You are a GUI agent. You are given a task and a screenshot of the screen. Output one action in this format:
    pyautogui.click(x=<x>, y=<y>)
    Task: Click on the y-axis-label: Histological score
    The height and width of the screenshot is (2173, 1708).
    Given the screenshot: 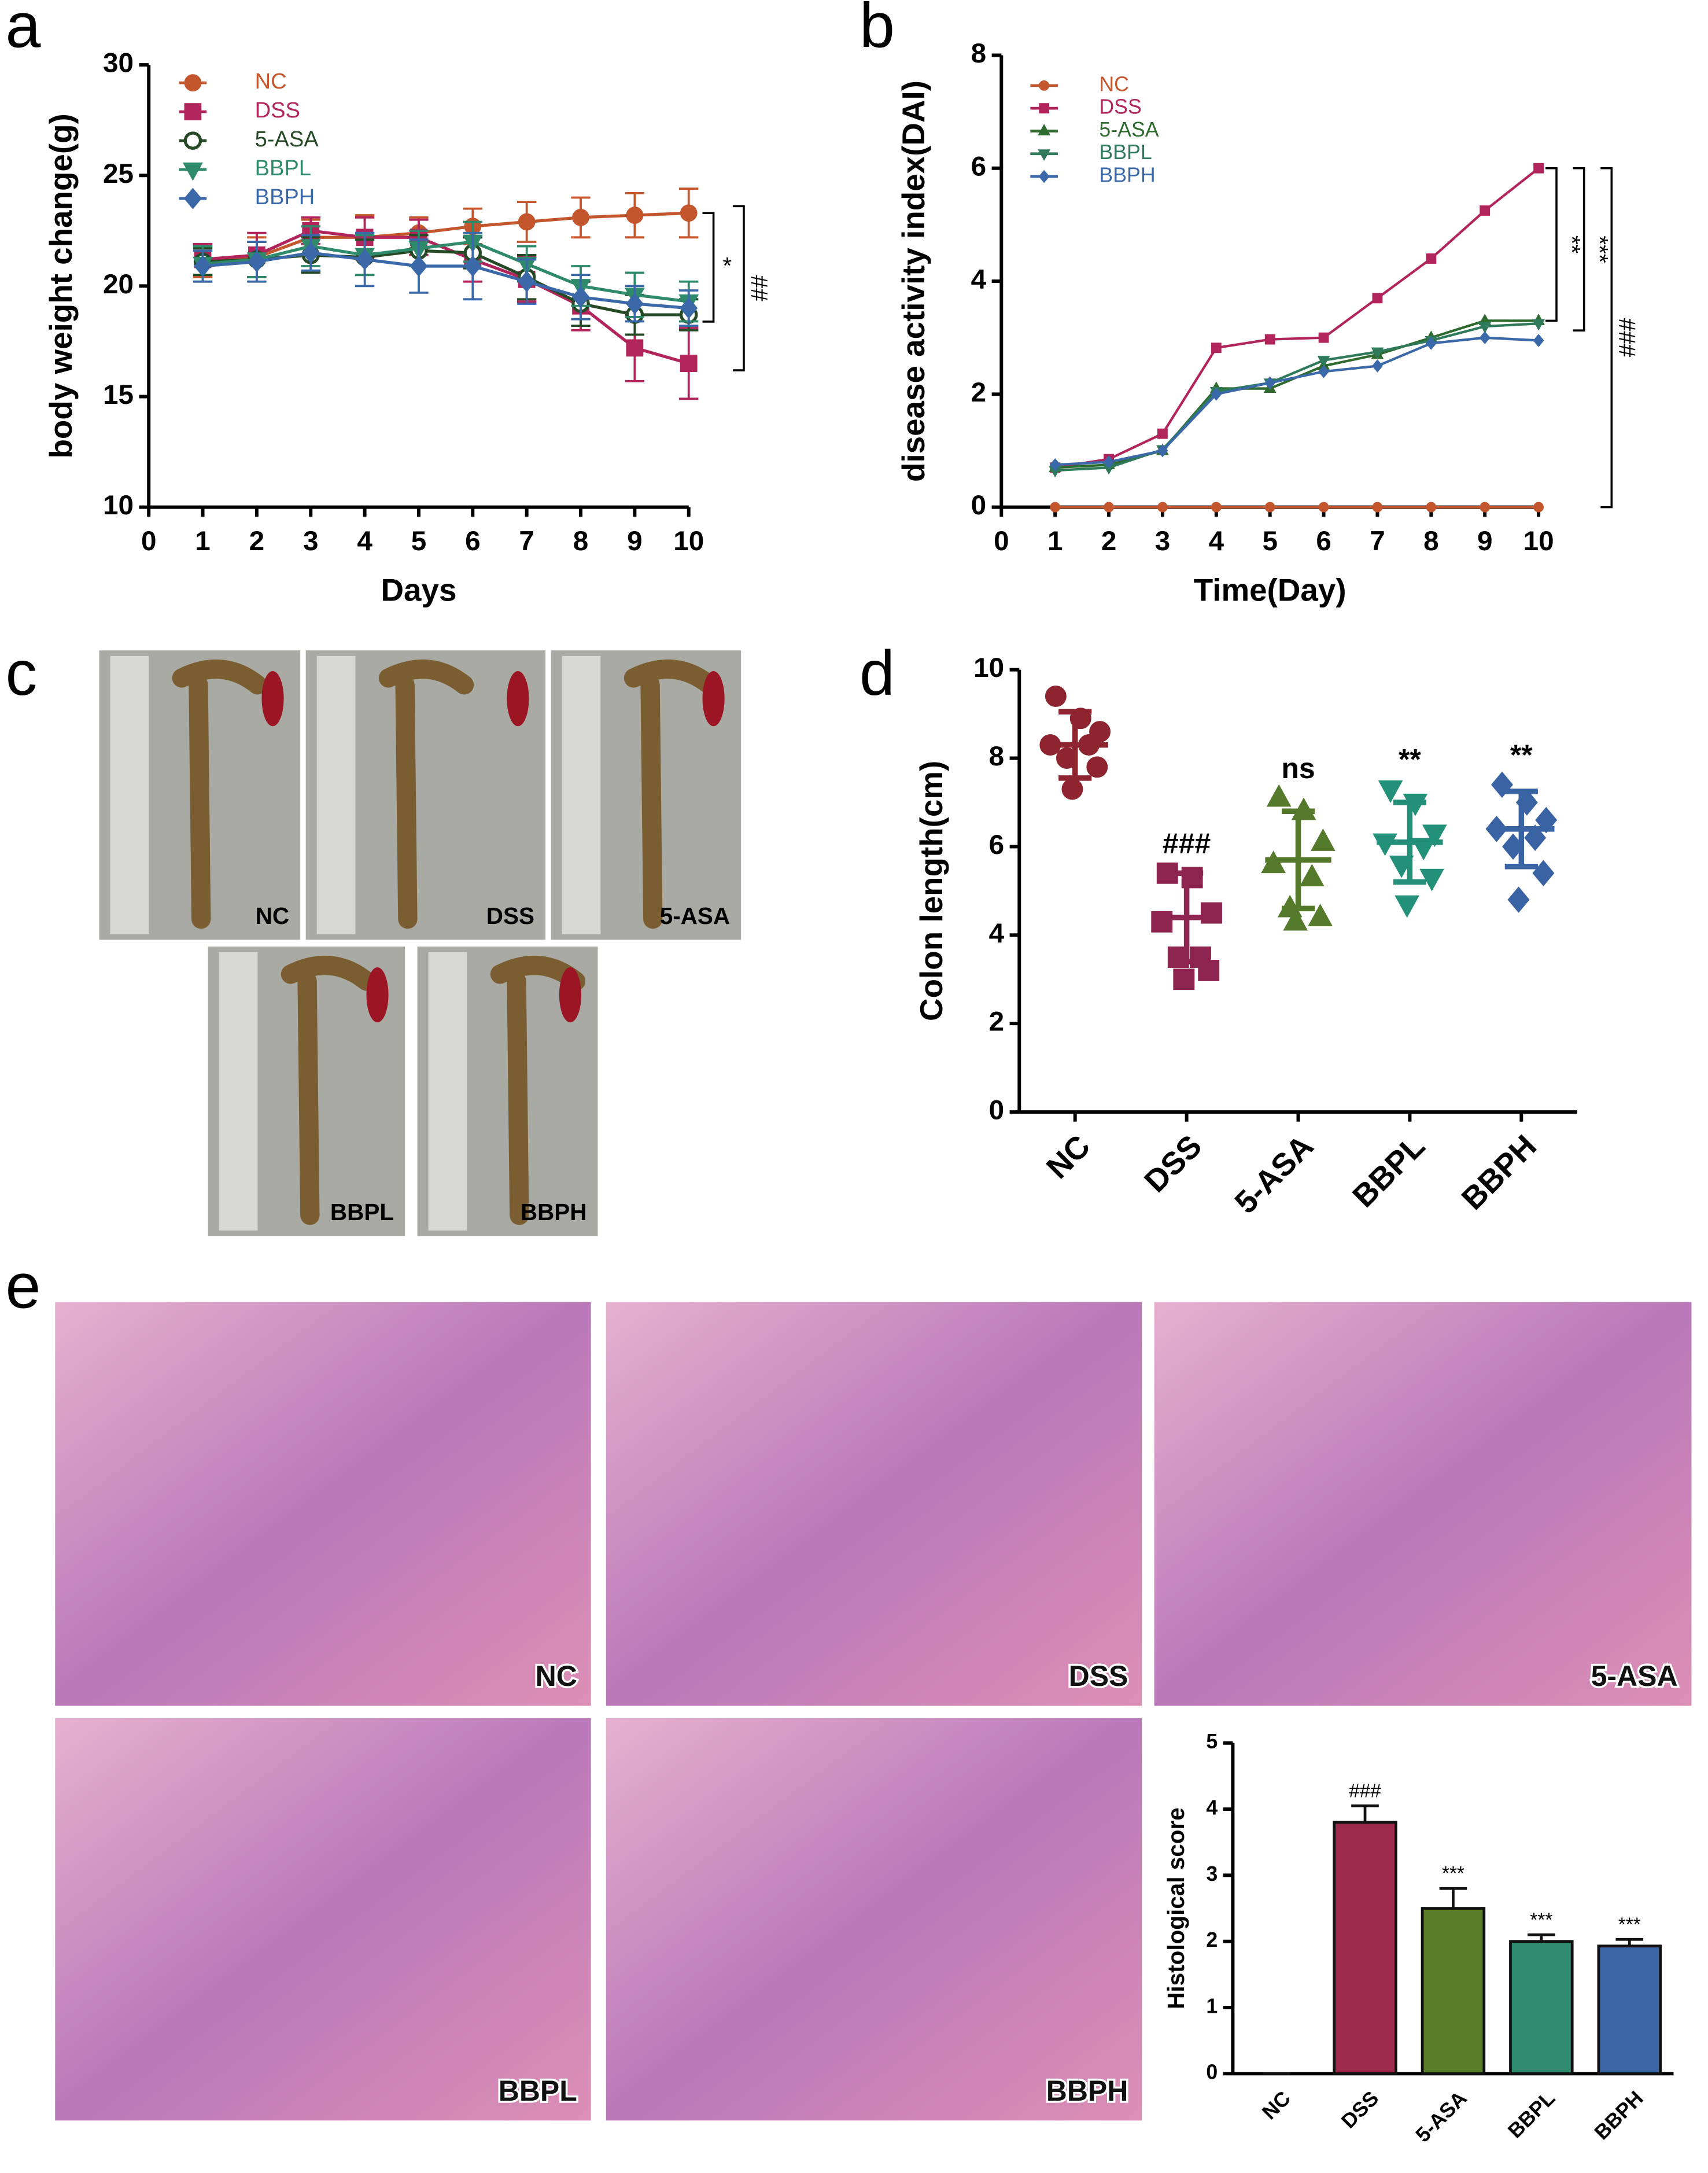 What is the action you would take?
    pyautogui.click(x=1176, y=1908)
    